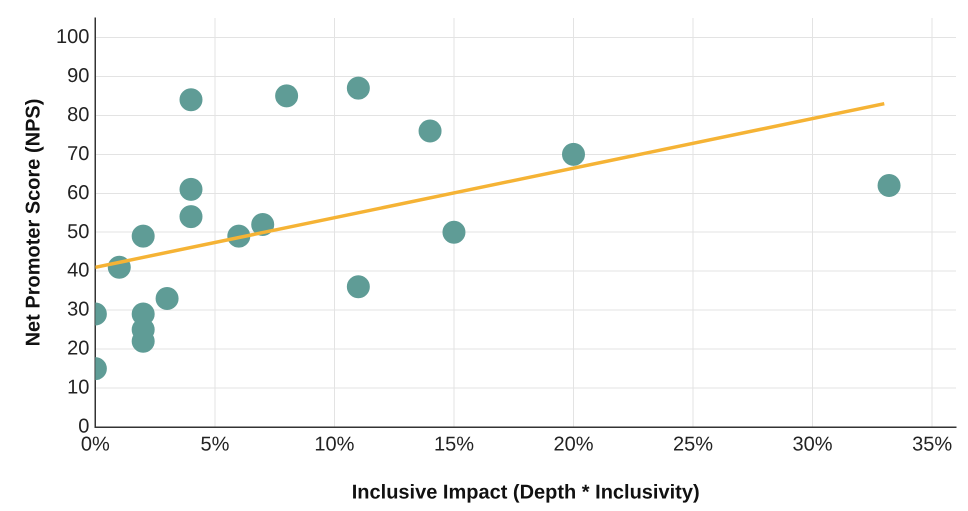  What do you see at coordinates (78, 309) in the screenshot?
I see `y-tick-label: 30` at bounding box center [78, 309].